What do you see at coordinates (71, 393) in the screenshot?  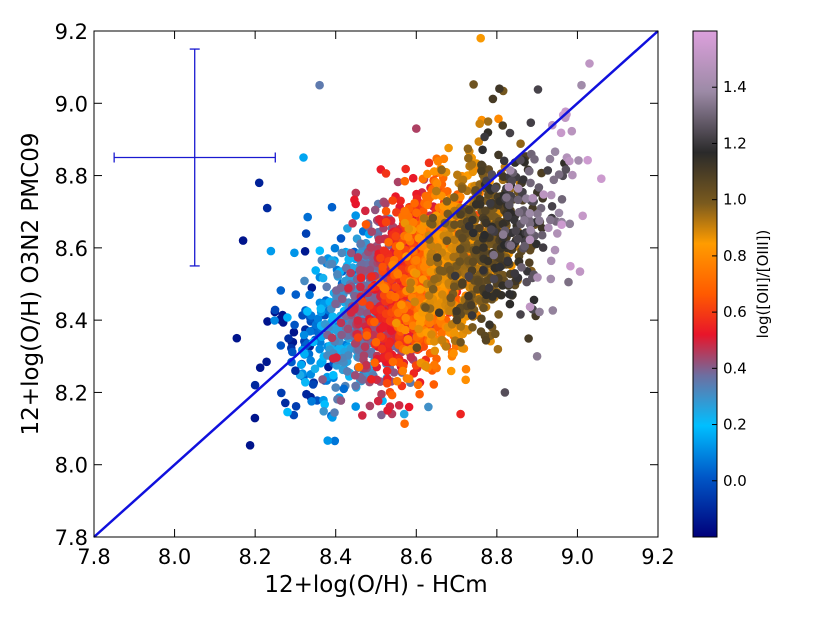 I see `y-tick-label: 8.2` at bounding box center [71, 393].